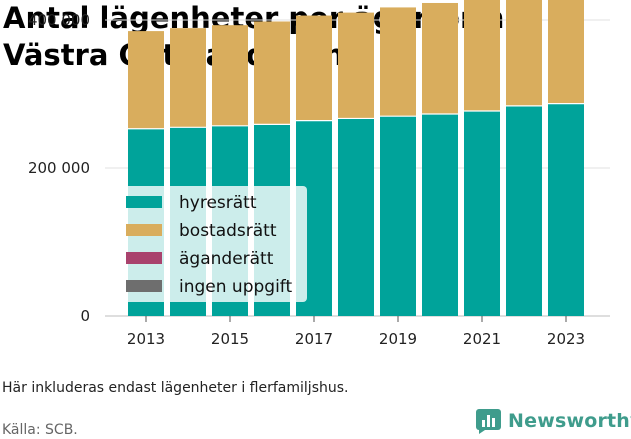 The height and width of the screenshot is (439, 631). What do you see at coordinates (356, 332) in the screenshot?
I see `x-axis-ticks: 2013 2015 2017 2019 2021 2023` at bounding box center [356, 332].